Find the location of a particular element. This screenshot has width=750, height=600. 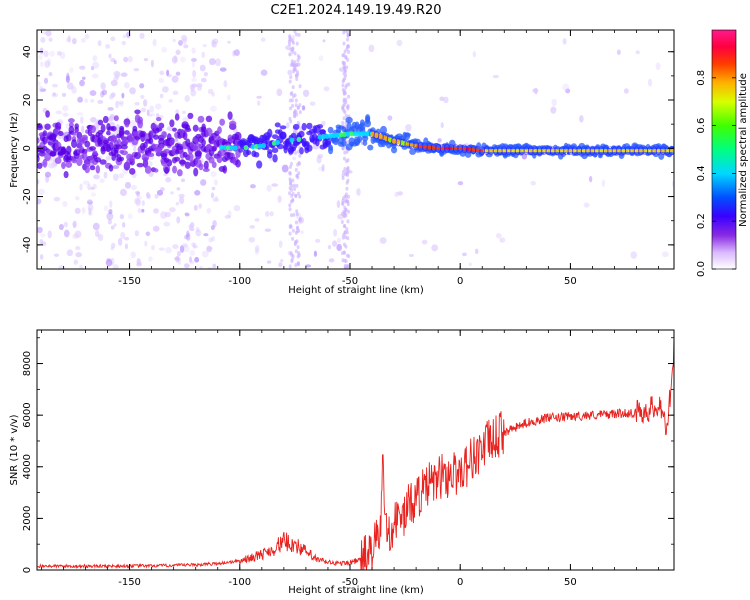

colorbar-label: Normalized spectral amplitude is located at coordinates (743, 150).